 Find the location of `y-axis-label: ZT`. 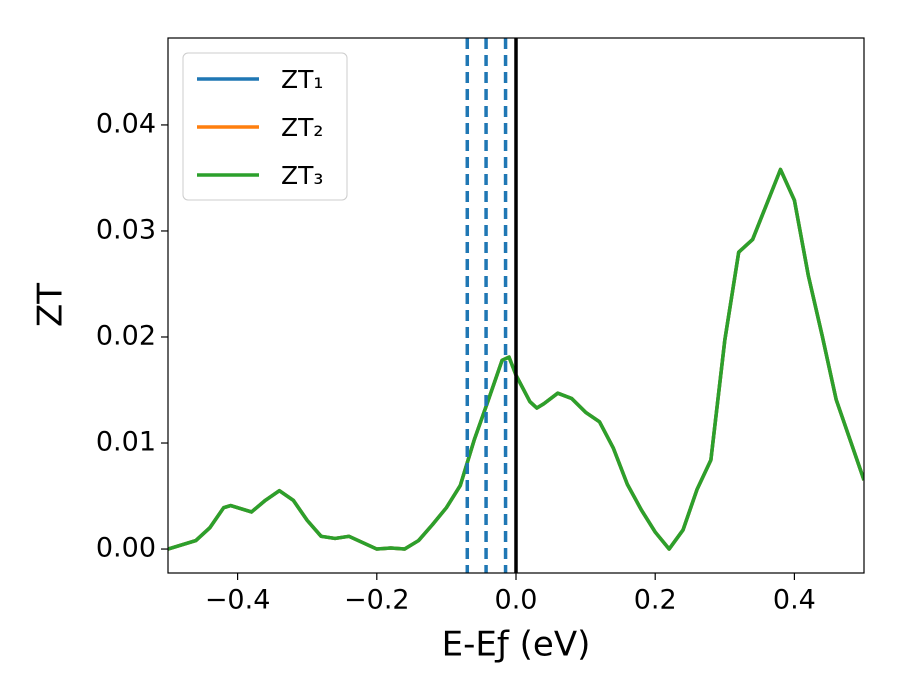

y-axis-label: ZT is located at coordinates (51, 305).